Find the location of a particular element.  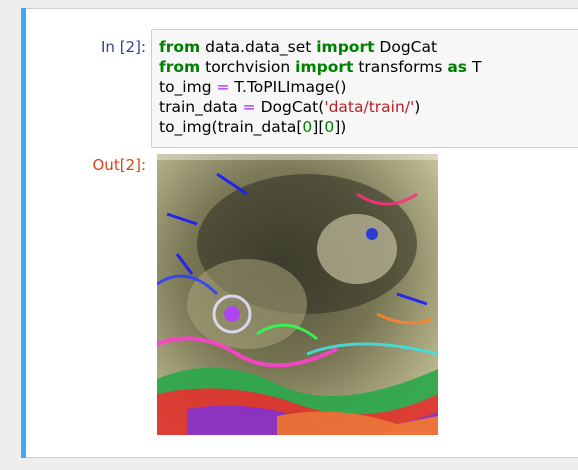

keyword: as is located at coordinates (457, 67).